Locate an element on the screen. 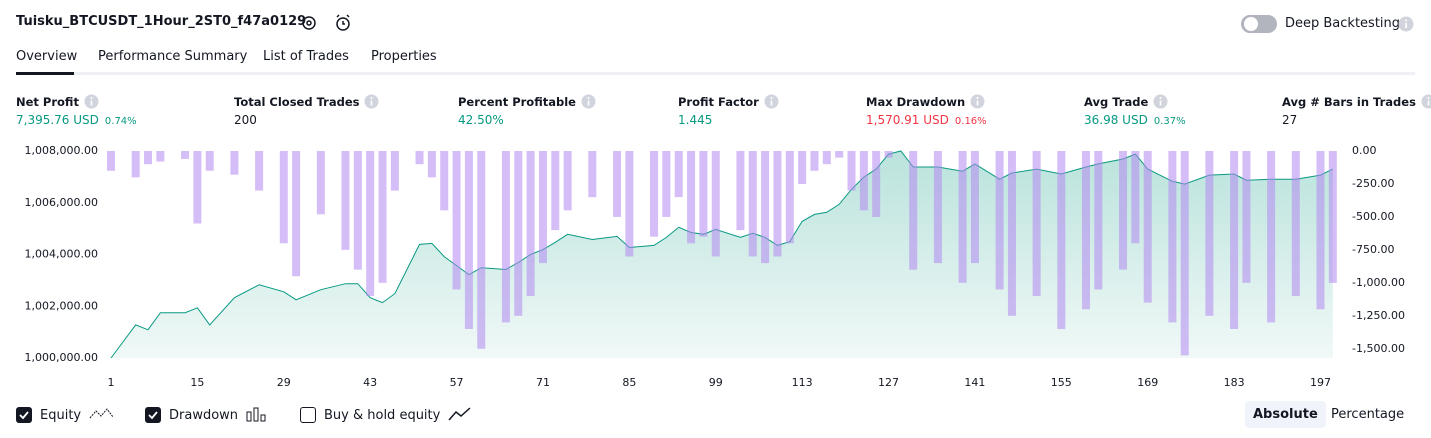 Image resolution: width=1431 pixels, height=438 pixels. legend-item: Equity is located at coordinates (65, 414).